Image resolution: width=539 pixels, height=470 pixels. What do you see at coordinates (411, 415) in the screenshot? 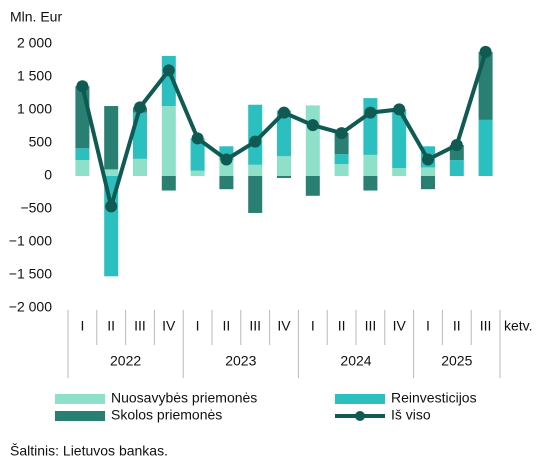
I see `legend-label: Iš viso` at bounding box center [411, 415].